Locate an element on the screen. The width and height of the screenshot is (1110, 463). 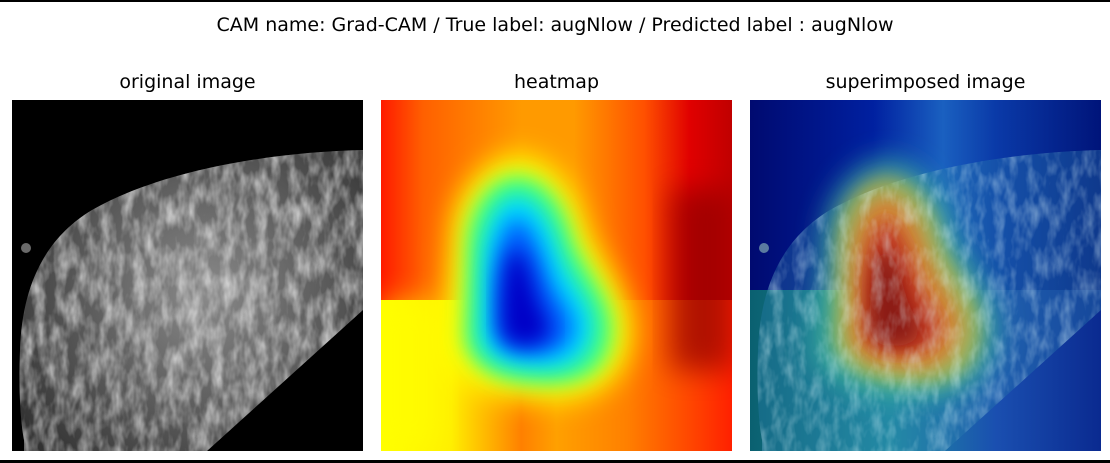
panel-title-superimposed: superimposed image is located at coordinates (925, 82).